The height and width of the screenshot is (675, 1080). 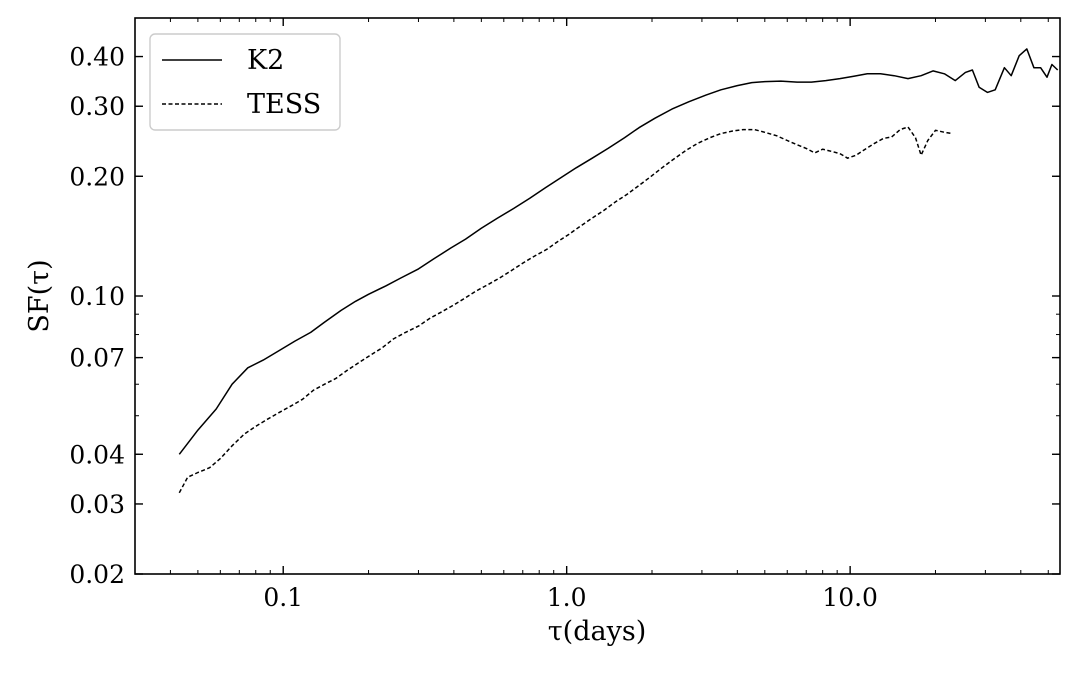 What do you see at coordinates (284, 104) in the screenshot?
I see `legend-label-tess: TESS` at bounding box center [284, 104].